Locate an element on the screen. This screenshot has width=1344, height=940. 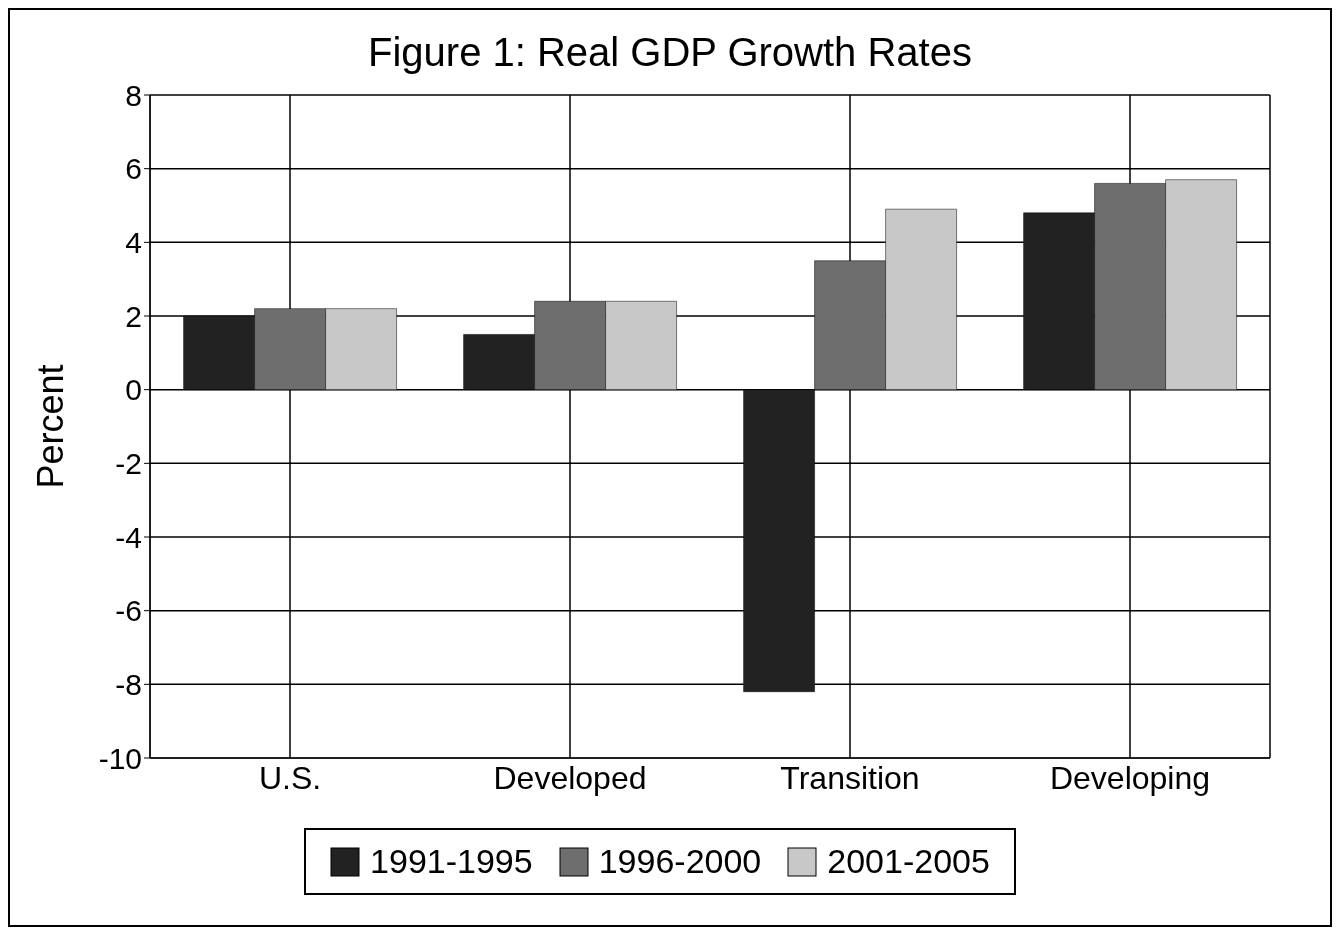
x-tick-label: Developed is located at coordinates (570, 777).